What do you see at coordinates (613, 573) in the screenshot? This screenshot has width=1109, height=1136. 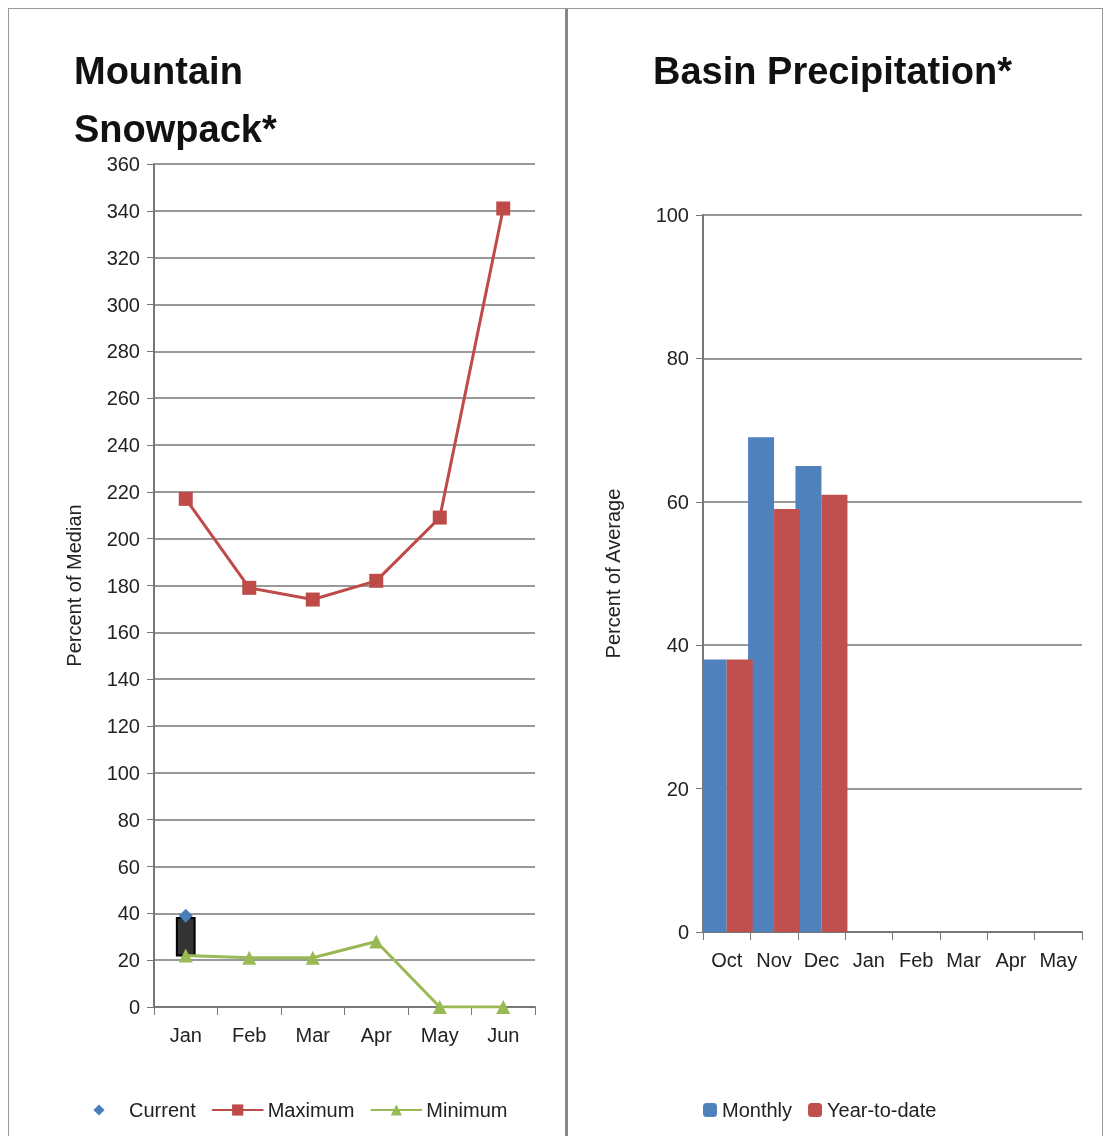 I see `y-axis-title: Percent of Average` at bounding box center [613, 573].